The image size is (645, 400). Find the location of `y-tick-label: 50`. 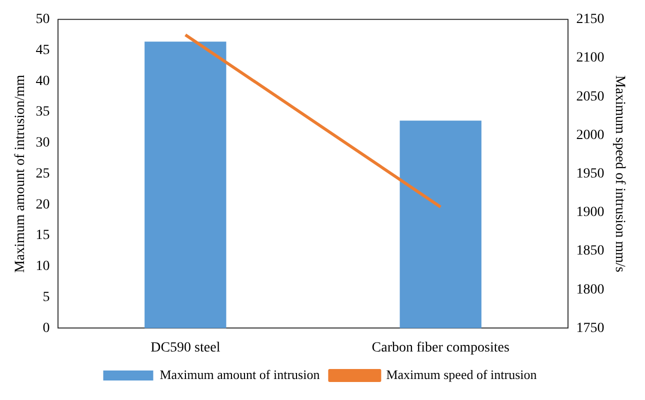

y-tick-label: 50 is located at coordinates (43, 20).